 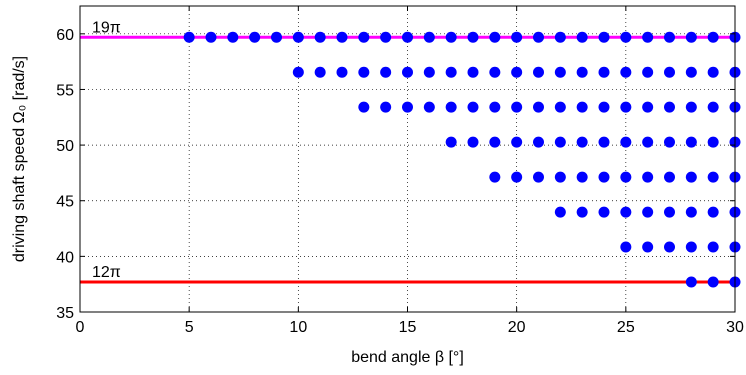 What do you see at coordinates (517, 327) in the screenshot?
I see `x-tick-label: 20` at bounding box center [517, 327].